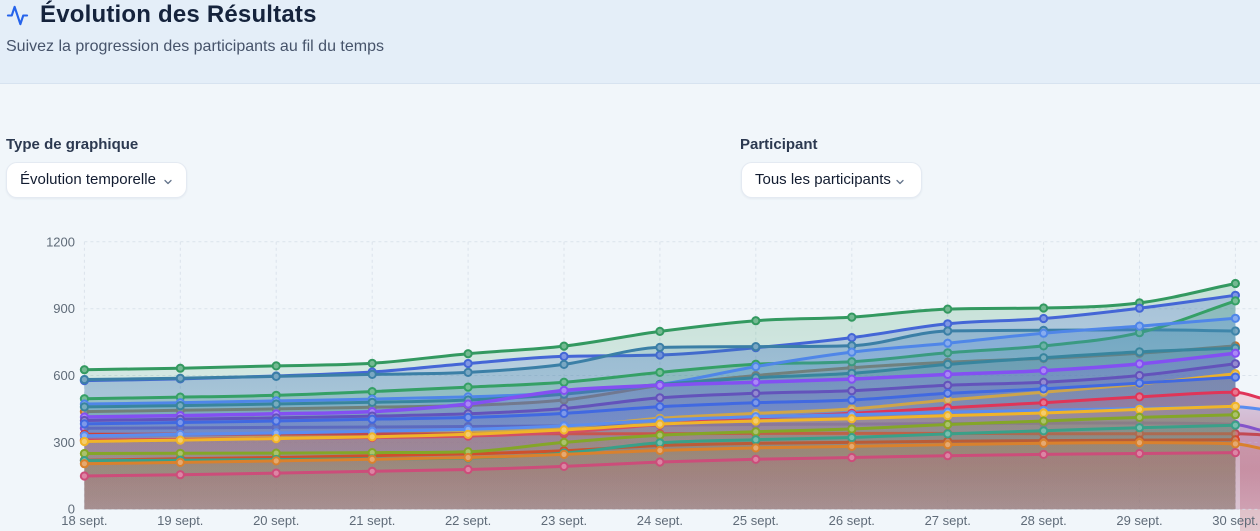  What do you see at coordinates (756, 520) in the screenshot?
I see `svg-text: 25 sept.` at bounding box center [756, 520].